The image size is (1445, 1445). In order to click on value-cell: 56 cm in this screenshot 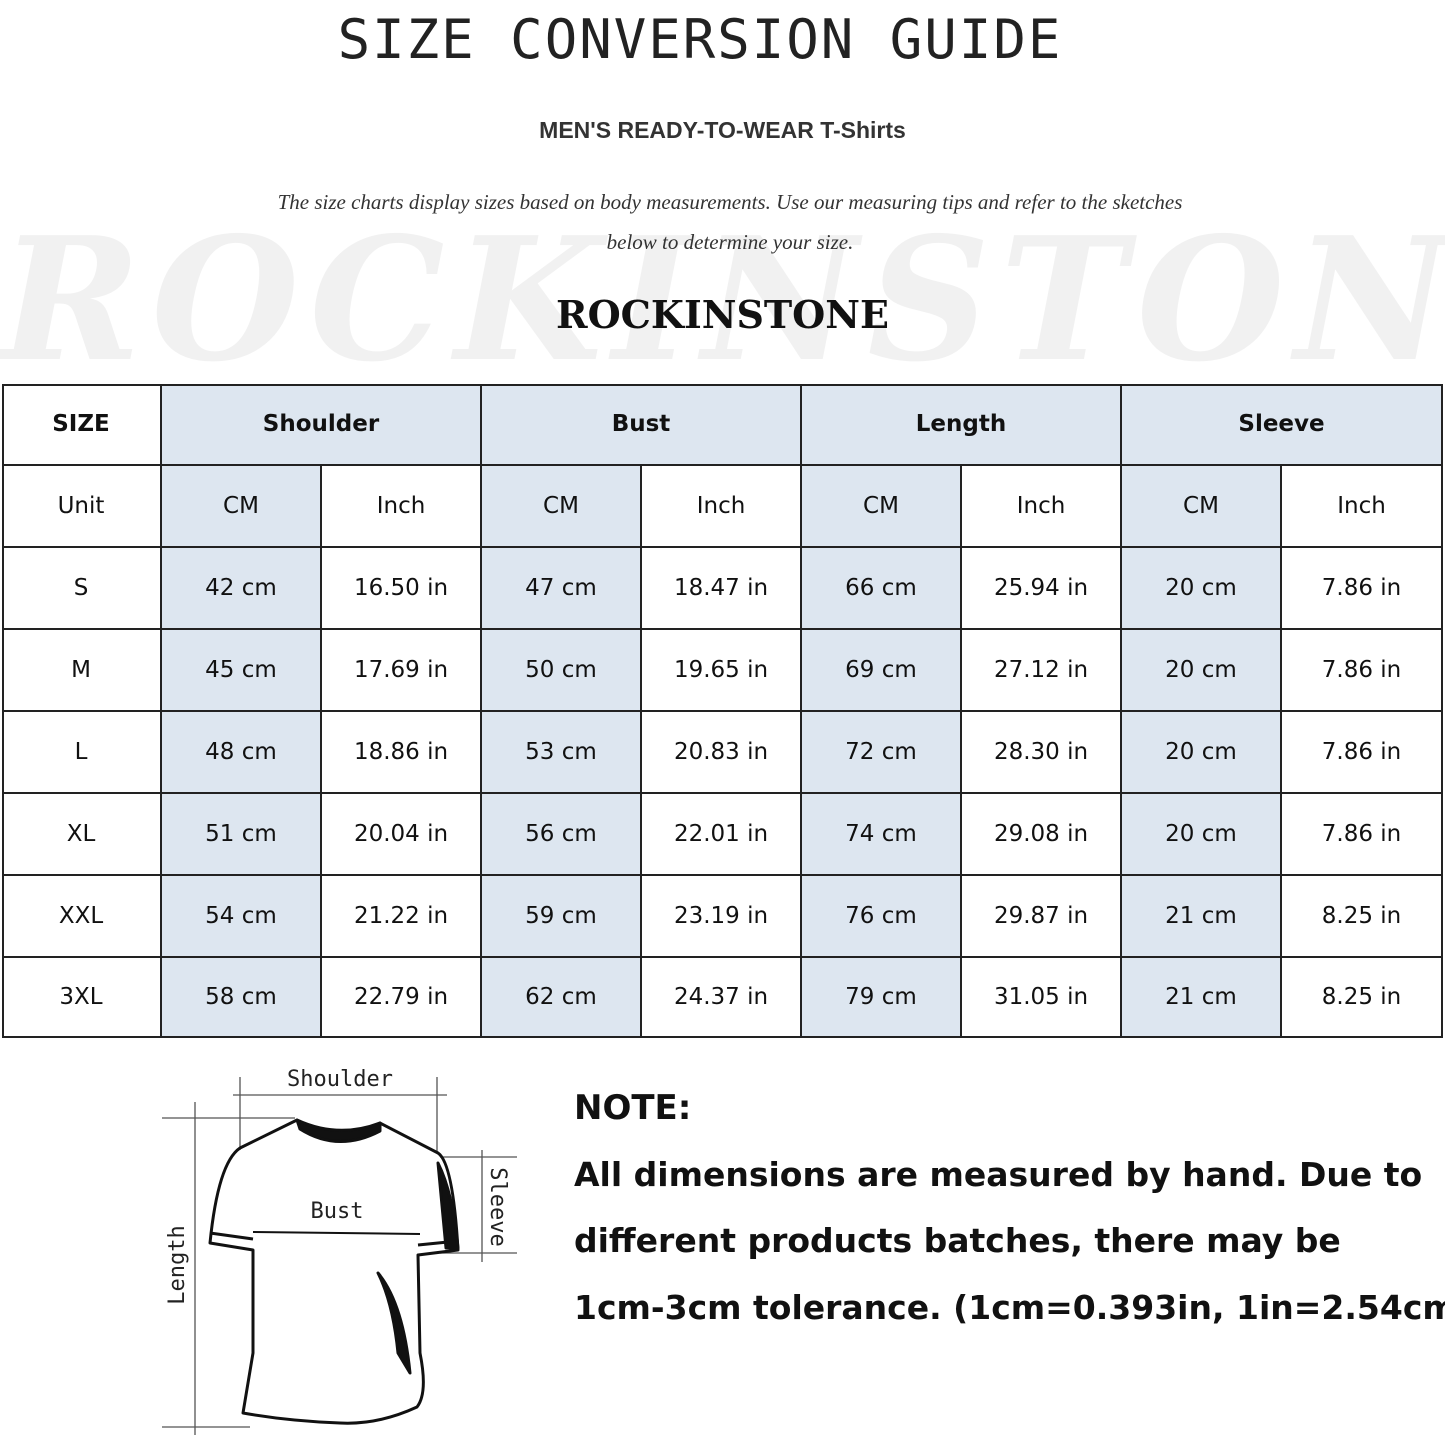, I will do `click(562, 835)`.